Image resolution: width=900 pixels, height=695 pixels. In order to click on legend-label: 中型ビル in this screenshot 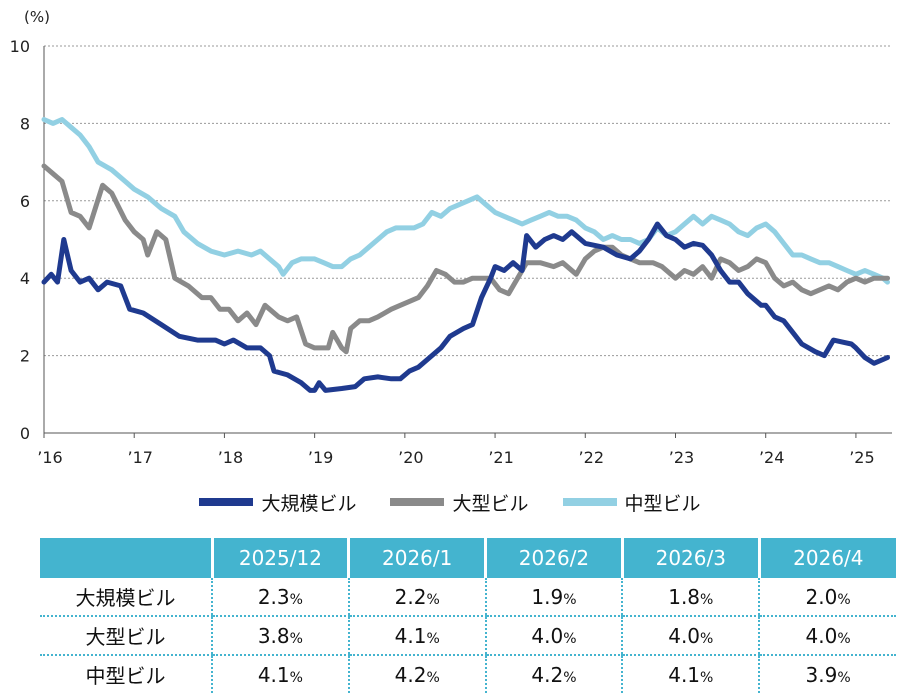, I will do `click(662, 503)`.